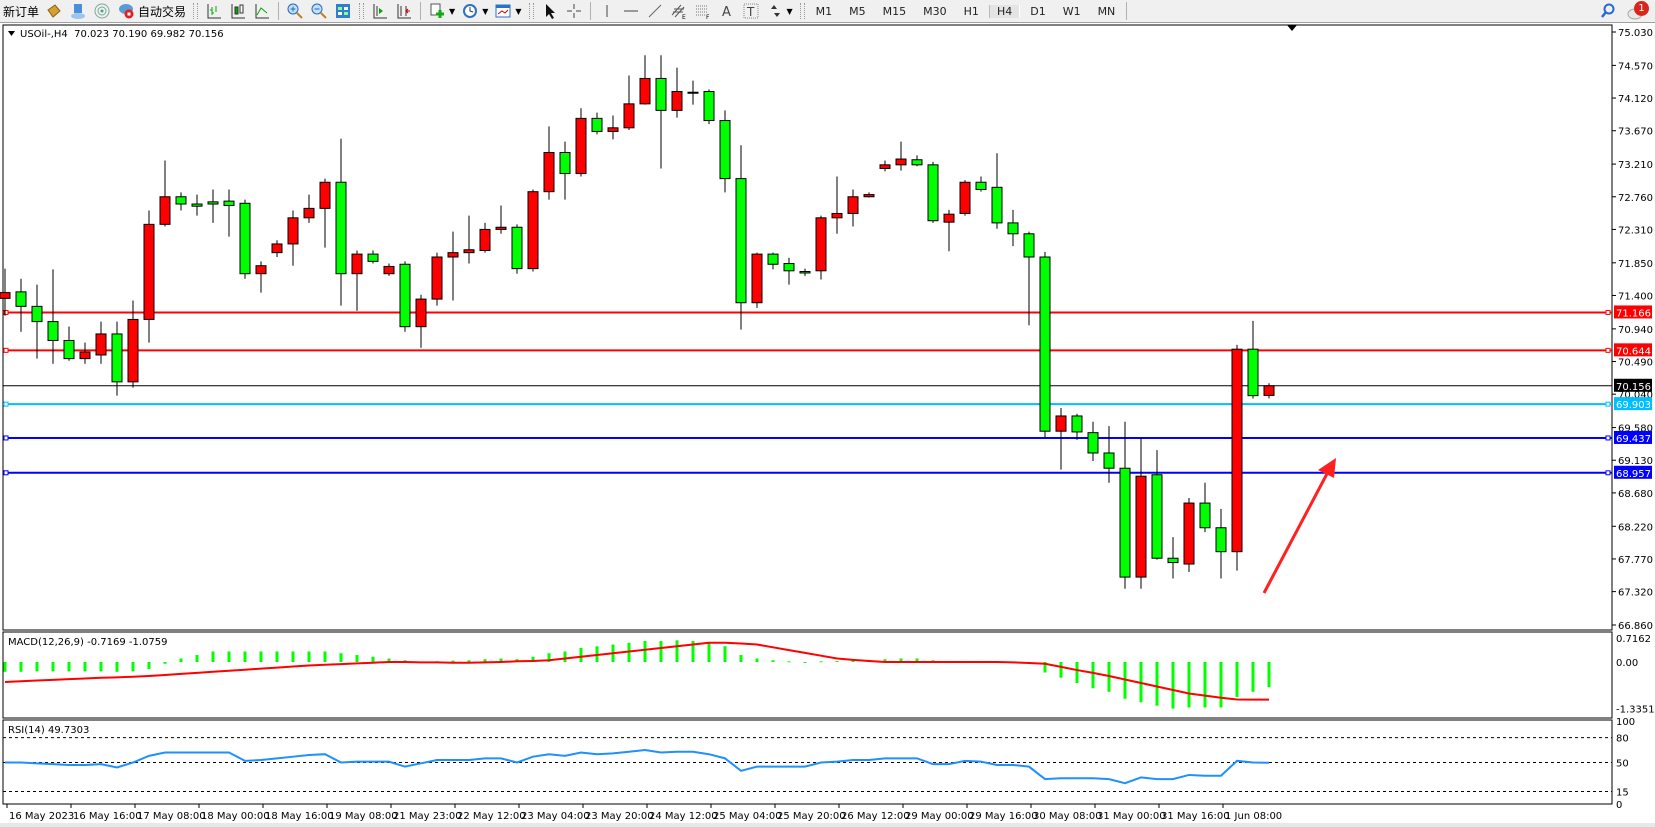 Image resolution: width=1655 pixels, height=827 pixels. What do you see at coordinates (1633, 437) in the screenshot?
I see `price-tag-bg` at bounding box center [1633, 437].